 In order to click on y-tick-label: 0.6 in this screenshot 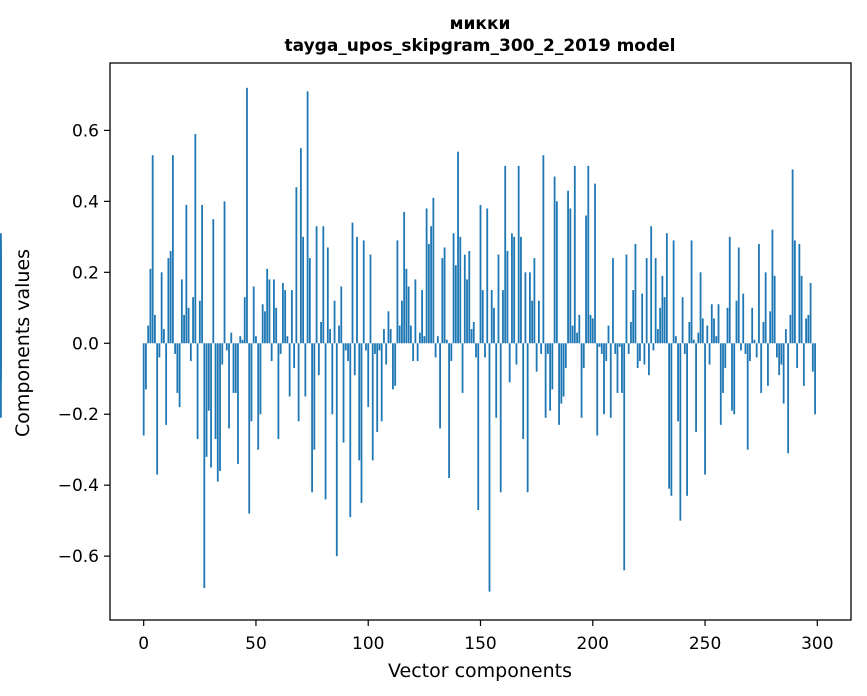, I will do `click(85, 131)`.